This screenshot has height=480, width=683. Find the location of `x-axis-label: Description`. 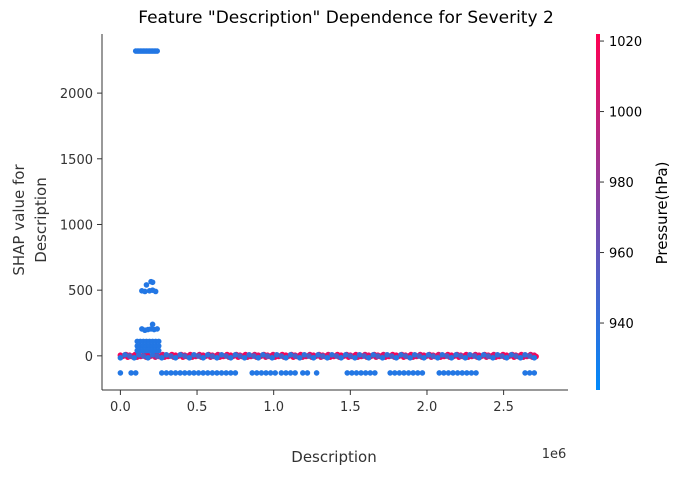

x-axis-label: Description is located at coordinates (333, 457).